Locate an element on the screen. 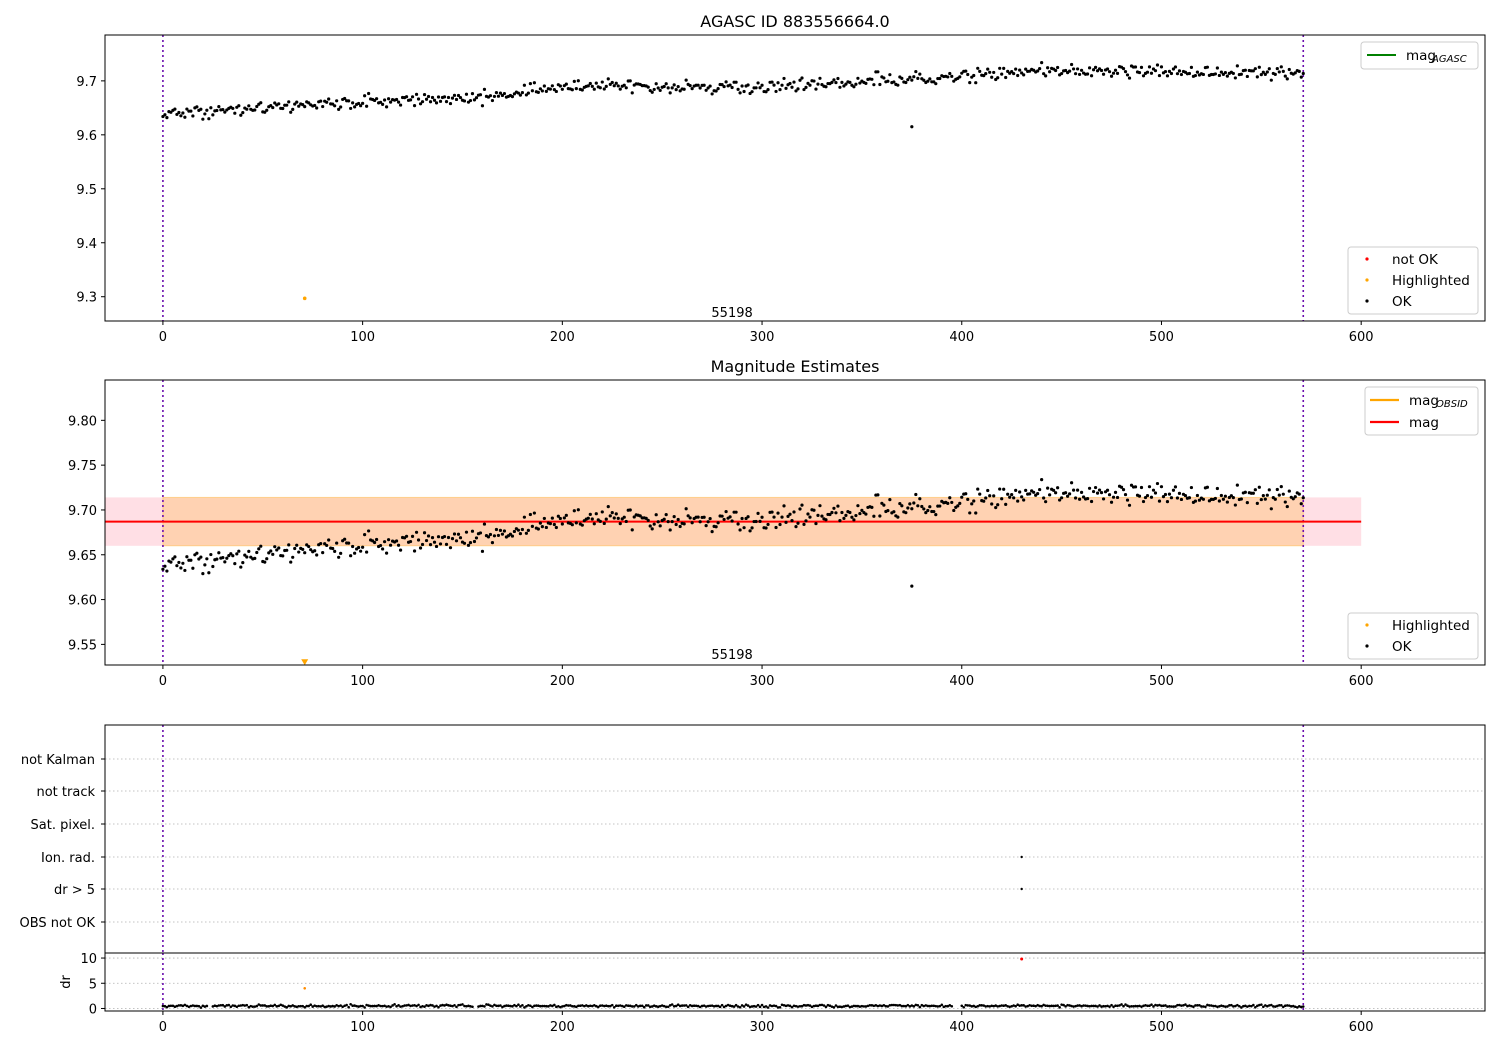  y-tick-label: 10 is located at coordinates (88, 959).